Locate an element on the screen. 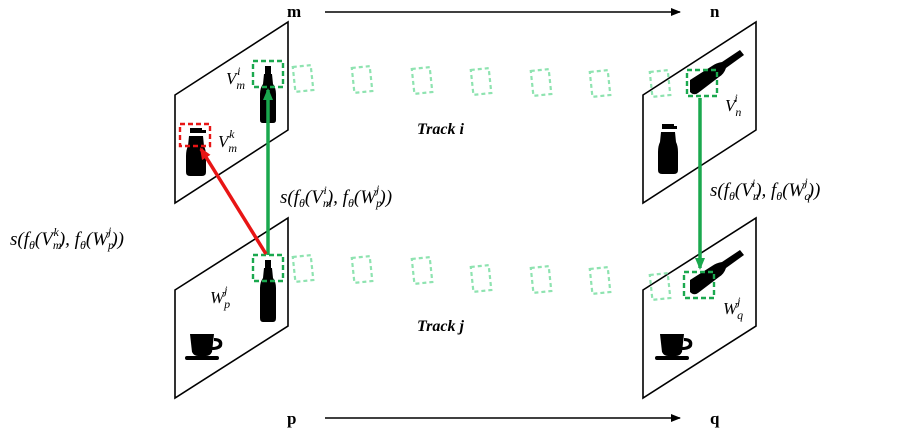 The image size is (920, 439). track-j-boxes is located at coordinates (481, 277).